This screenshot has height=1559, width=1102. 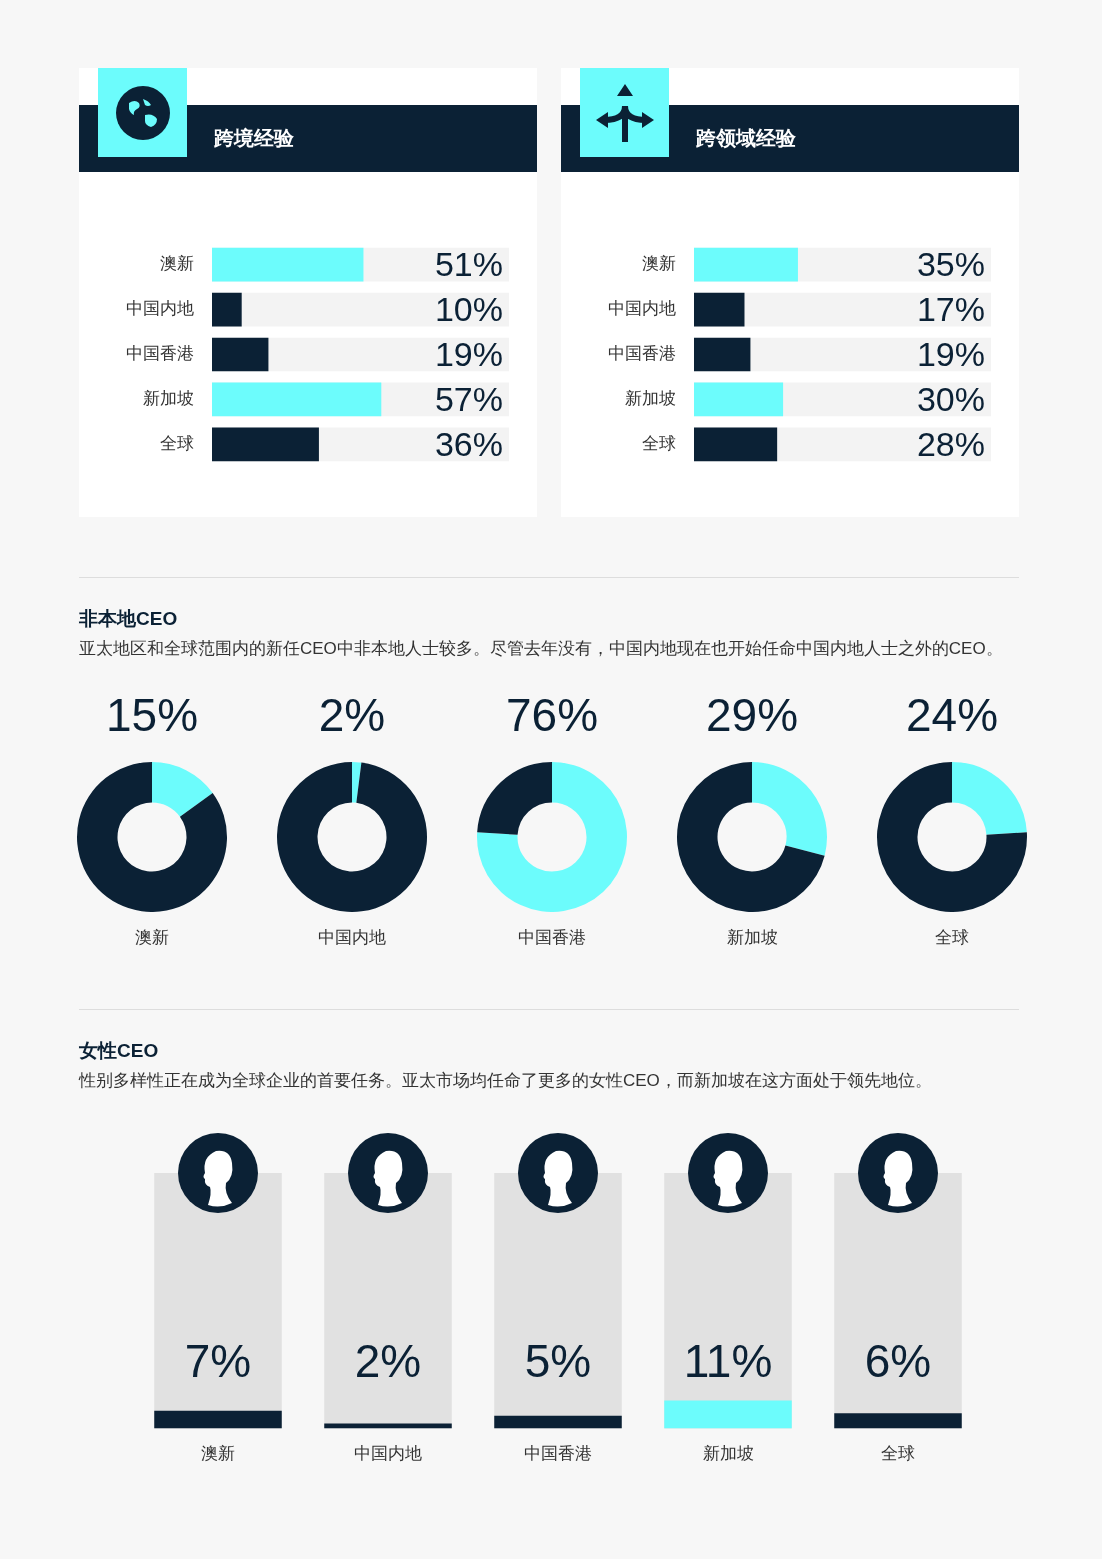 I want to click on x-tick-label: 全球, so click(x=898, y=1454).